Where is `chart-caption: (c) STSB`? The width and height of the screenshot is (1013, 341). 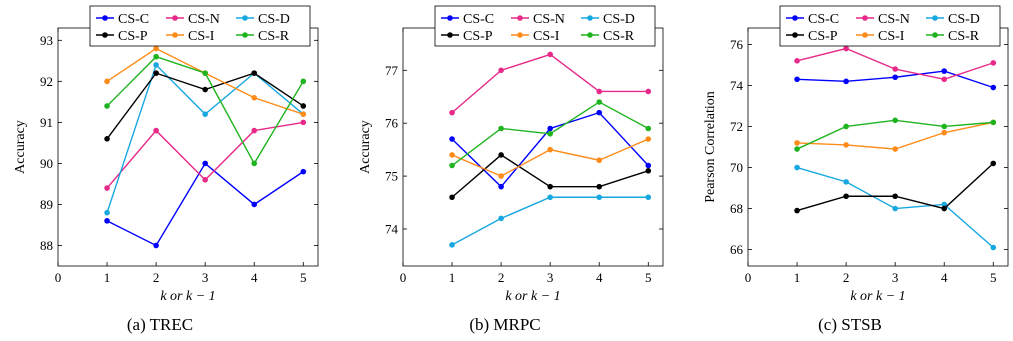
chart-caption: (c) STSB is located at coordinates (850, 324).